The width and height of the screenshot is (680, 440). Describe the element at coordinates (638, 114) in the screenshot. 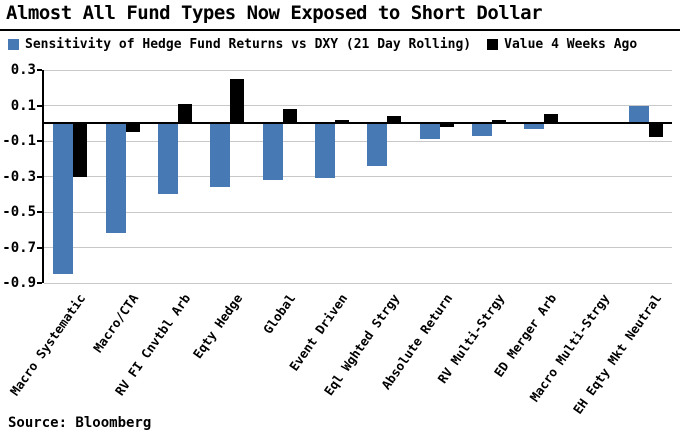

I see `bar-series0-eh-eqty-mkt-neutral` at that location.